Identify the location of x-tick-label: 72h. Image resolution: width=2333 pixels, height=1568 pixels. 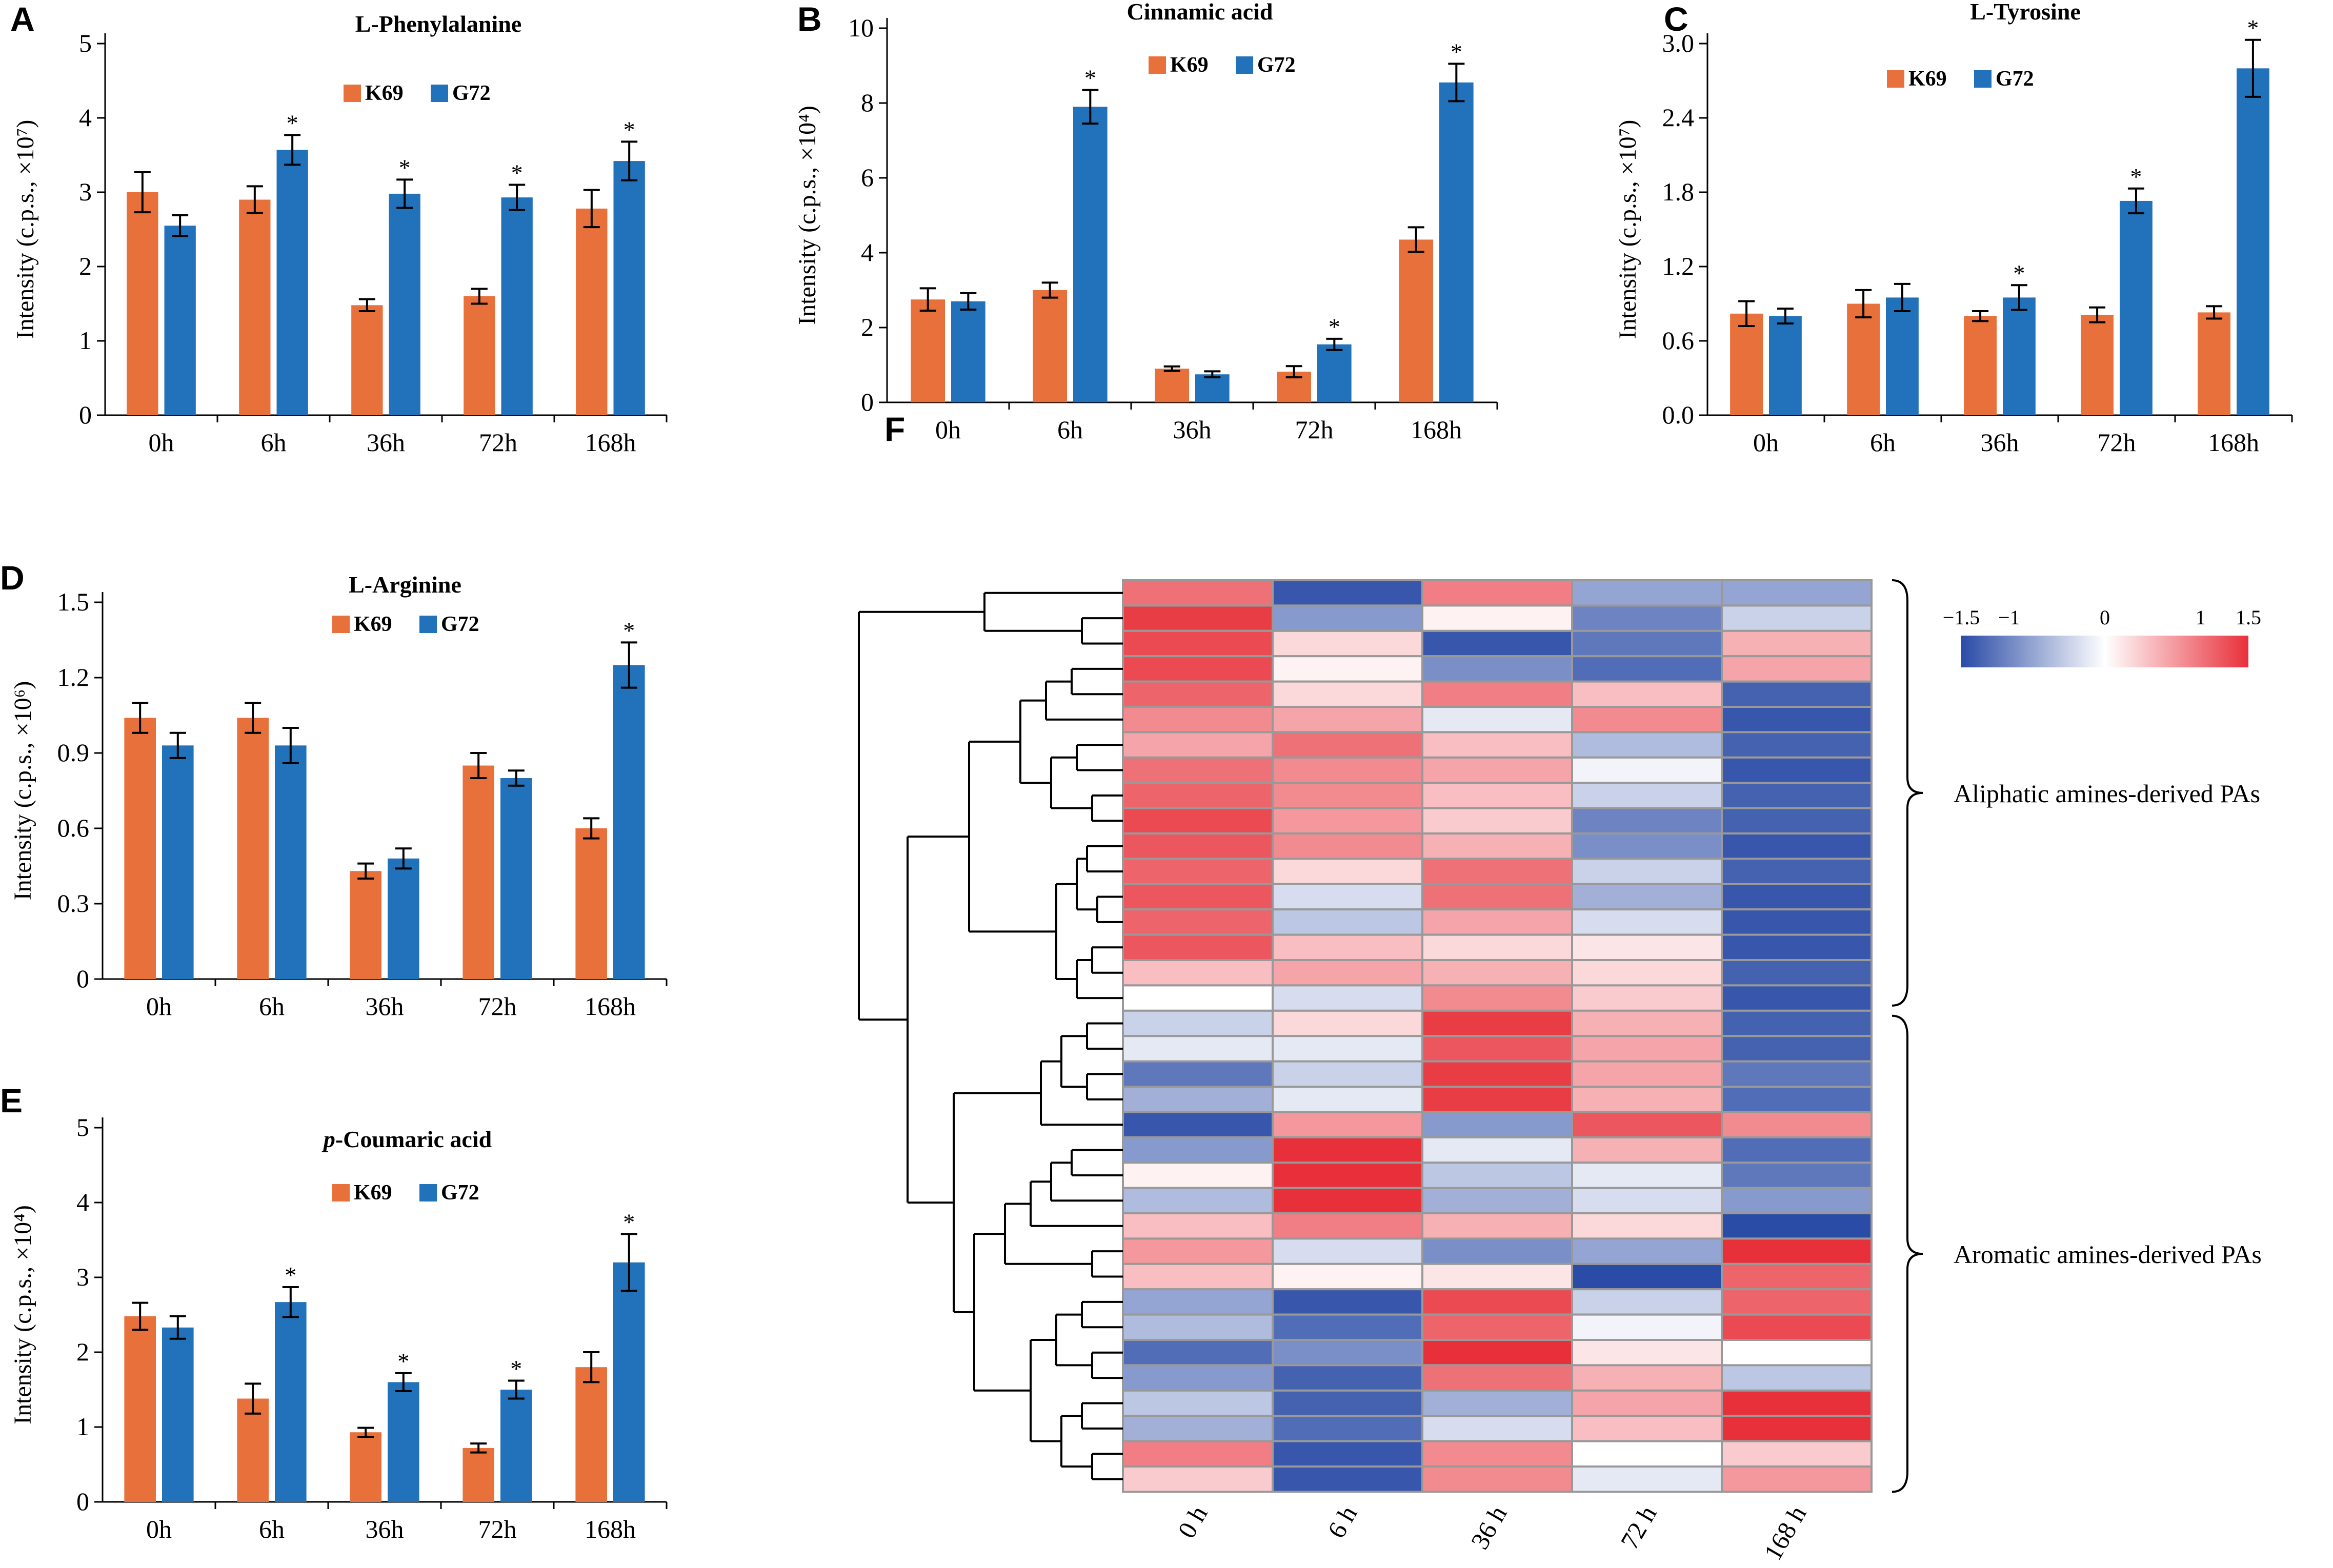
(497, 1007).